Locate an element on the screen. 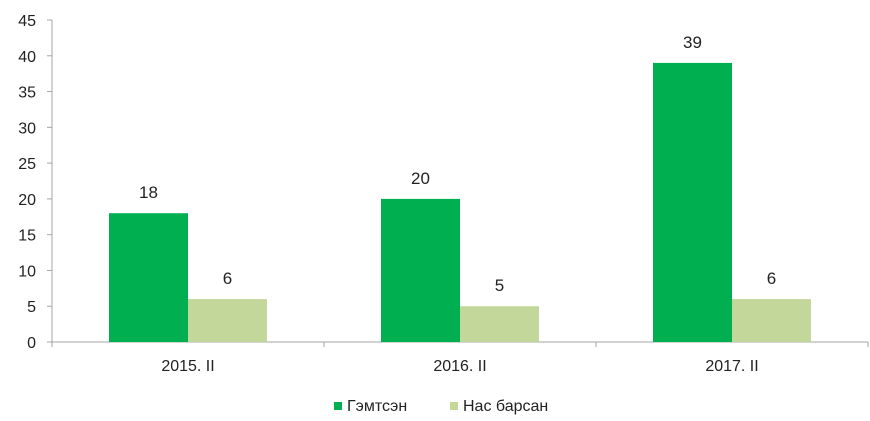  data-label: 5 is located at coordinates (499, 285).